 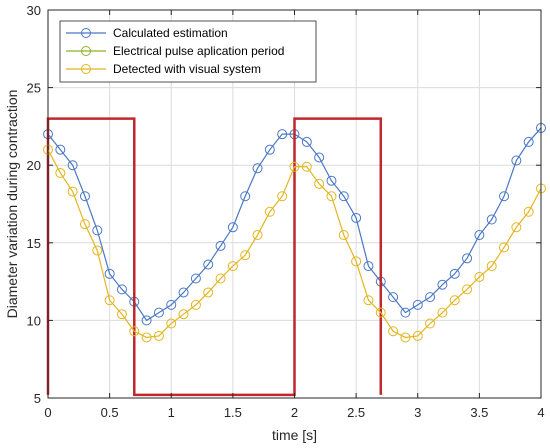 I want to click on y-tick-label: 5, so click(x=37, y=398).